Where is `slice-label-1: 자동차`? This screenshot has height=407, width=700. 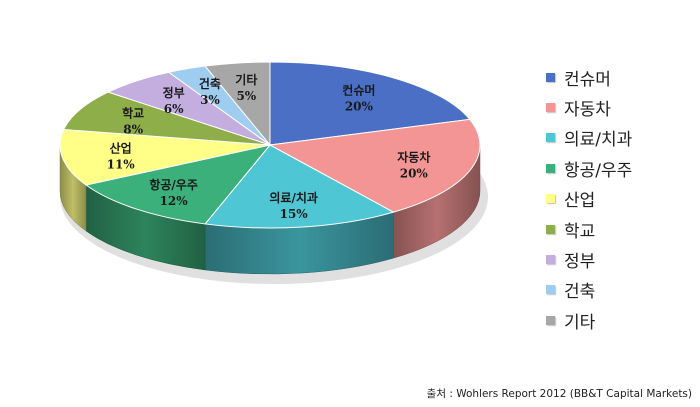
slice-label-1: 자동차 is located at coordinates (413, 156).